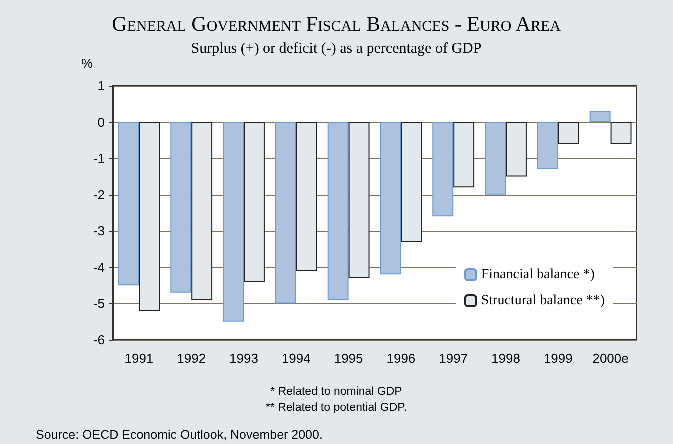 The height and width of the screenshot is (444, 673). Describe the element at coordinates (401, 358) in the screenshot. I see `x-tick-label: 1996` at that location.